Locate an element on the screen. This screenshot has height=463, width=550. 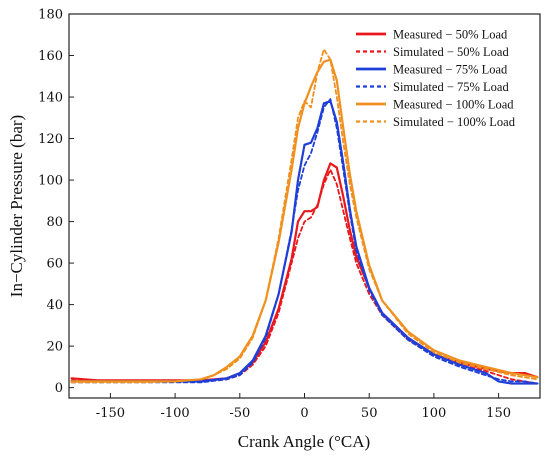
x-axis-ticks: -150 -100 -50 0 50 100 150 is located at coordinates (303, 407).